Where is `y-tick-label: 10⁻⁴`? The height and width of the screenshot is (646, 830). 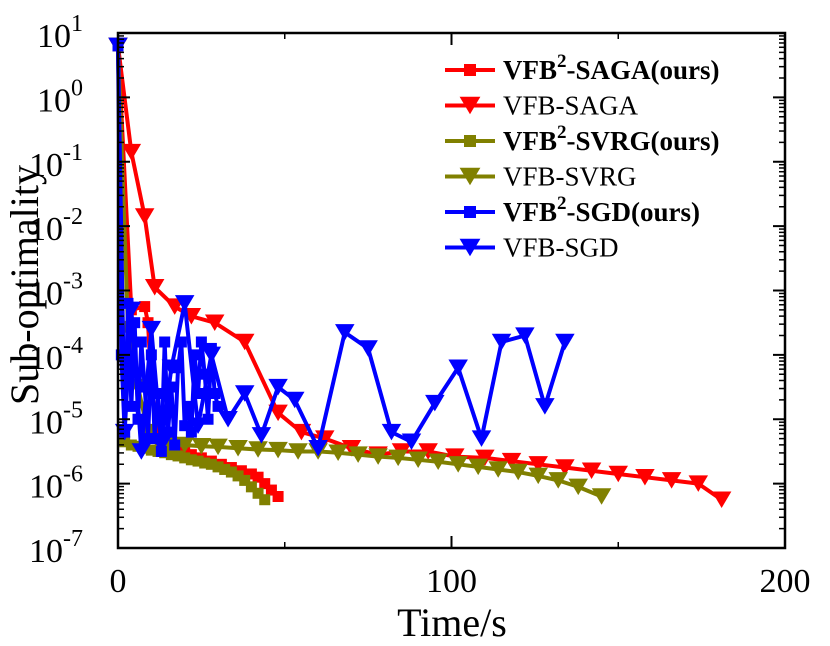
y-tick-label: 10⁻⁴ is located at coordinates (56, 355).